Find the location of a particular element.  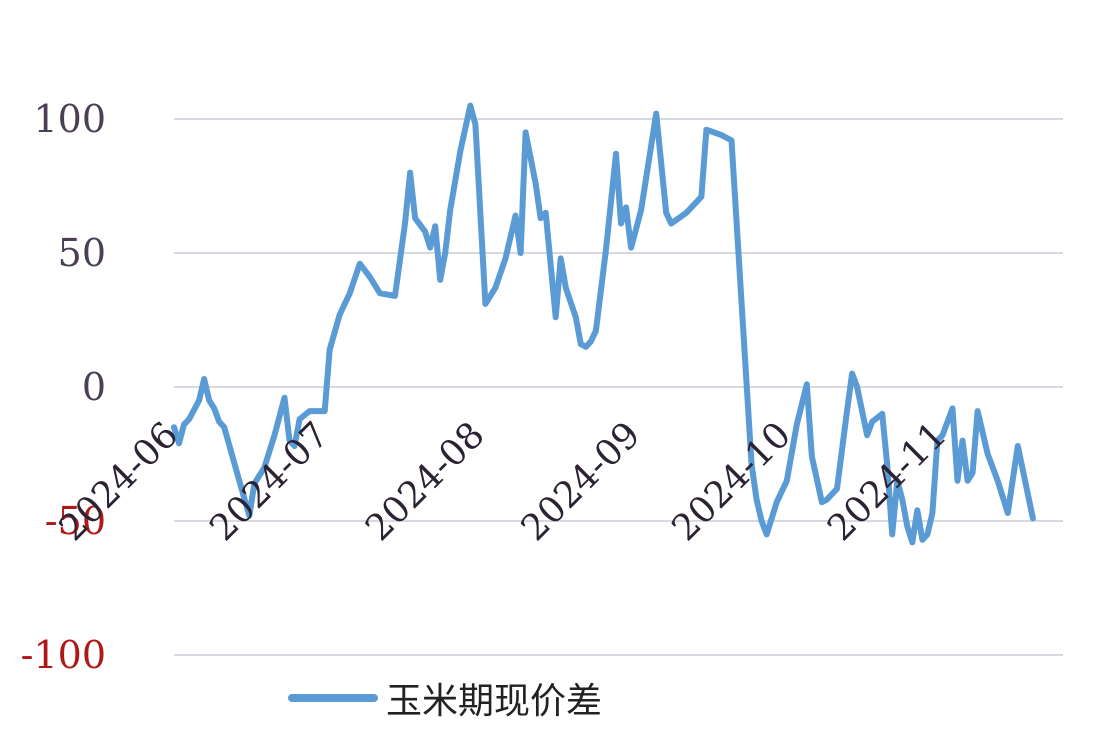

y-tick-label: 0 is located at coordinates (94, 387).